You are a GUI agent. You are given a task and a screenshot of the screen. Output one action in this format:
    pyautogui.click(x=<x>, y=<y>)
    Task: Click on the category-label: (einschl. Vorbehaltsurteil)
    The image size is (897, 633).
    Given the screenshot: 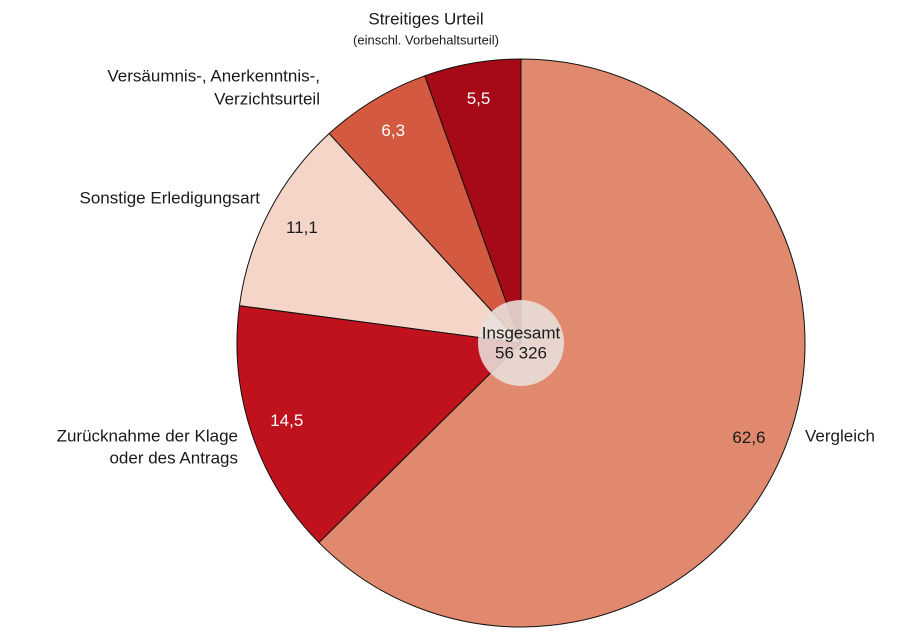 What is the action you would take?
    pyautogui.click(x=426, y=39)
    